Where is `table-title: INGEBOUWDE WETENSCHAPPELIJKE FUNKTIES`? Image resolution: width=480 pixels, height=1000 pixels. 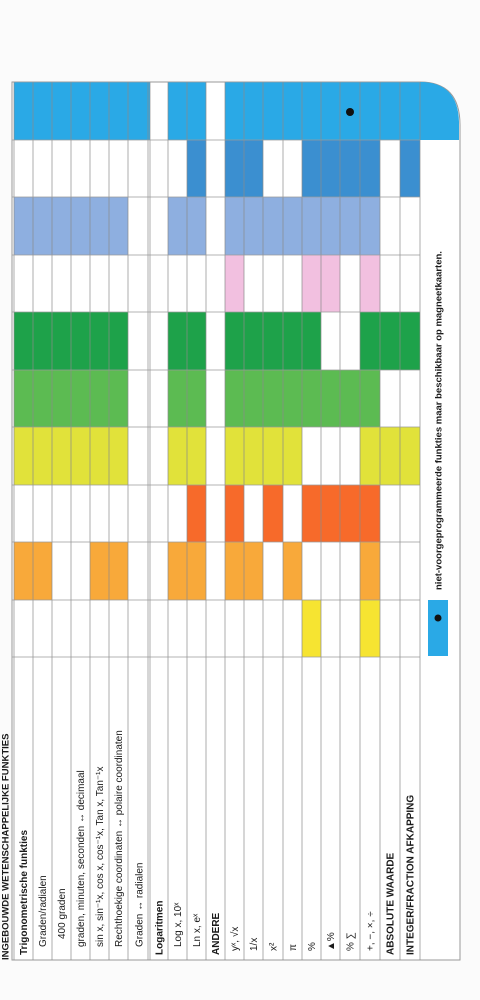
table-title: INGEBOUWDE WETENSCHAPPELIJKE FUNKTIES is located at coordinates (6, 847).